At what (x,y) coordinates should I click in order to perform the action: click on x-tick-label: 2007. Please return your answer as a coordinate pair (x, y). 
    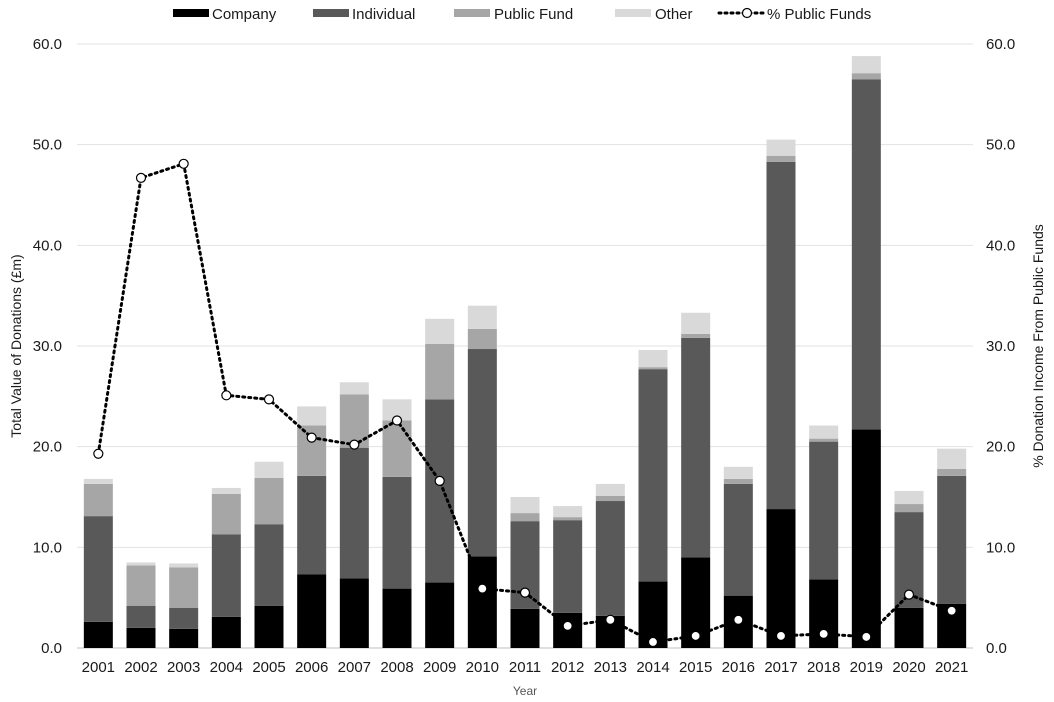
    Looking at the image, I should click on (354, 667).